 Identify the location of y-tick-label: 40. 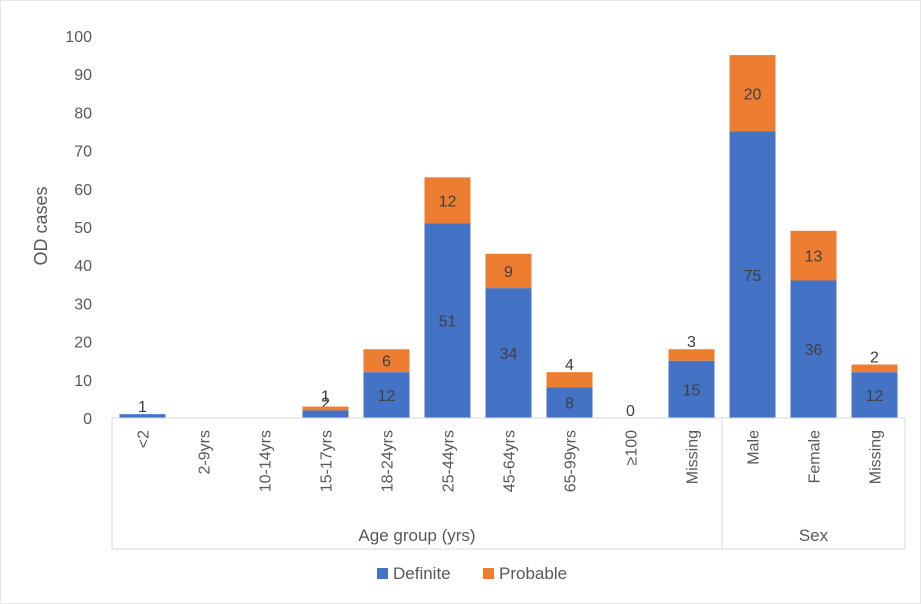
(83, 266).